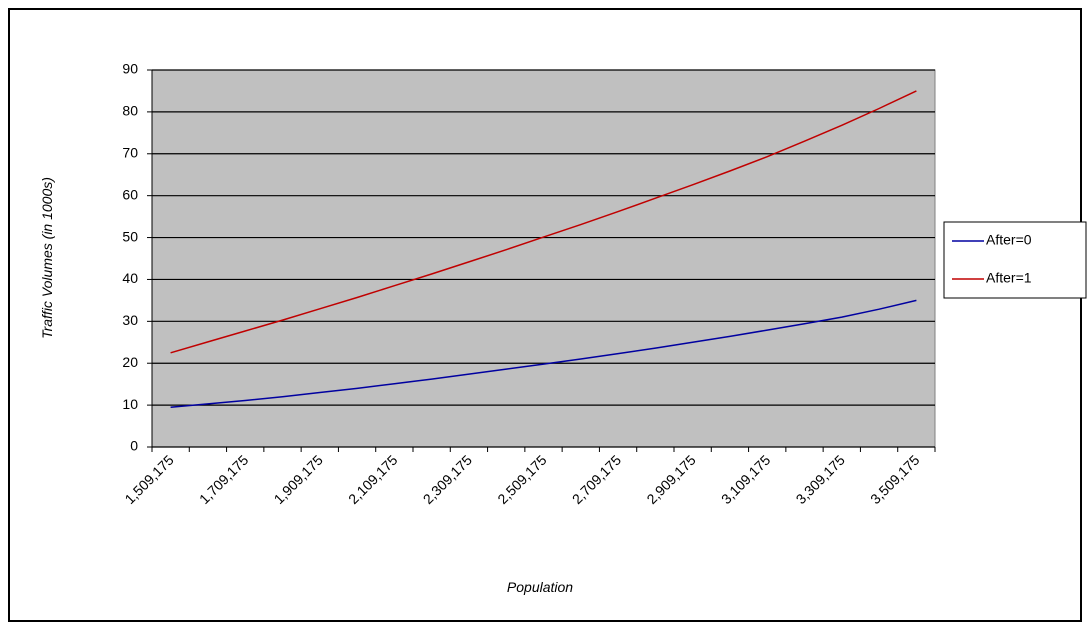  I want to click on y-tick-label: 30, so click(130, 320).